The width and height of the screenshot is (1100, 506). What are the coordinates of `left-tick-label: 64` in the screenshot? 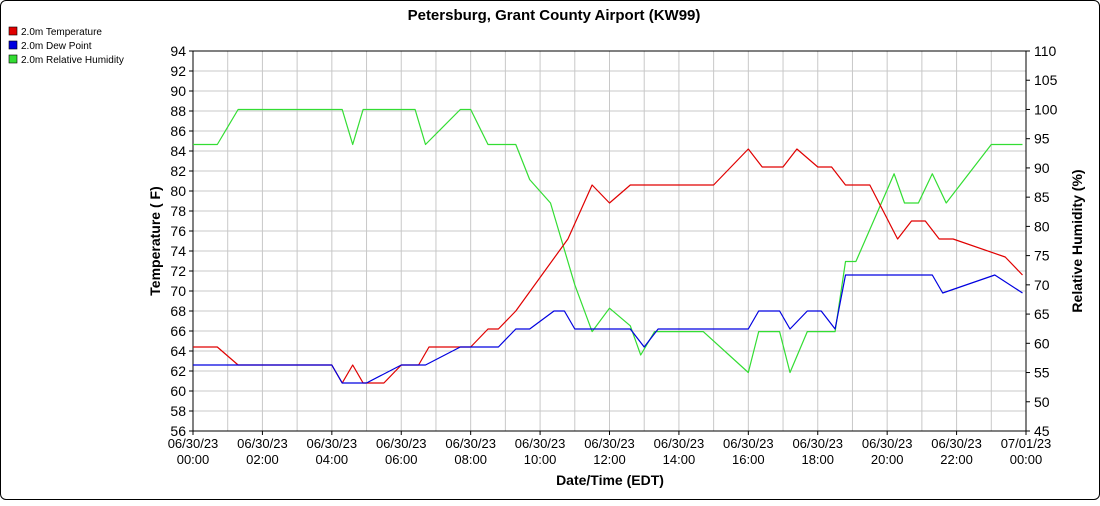 It's located at (178, 351).